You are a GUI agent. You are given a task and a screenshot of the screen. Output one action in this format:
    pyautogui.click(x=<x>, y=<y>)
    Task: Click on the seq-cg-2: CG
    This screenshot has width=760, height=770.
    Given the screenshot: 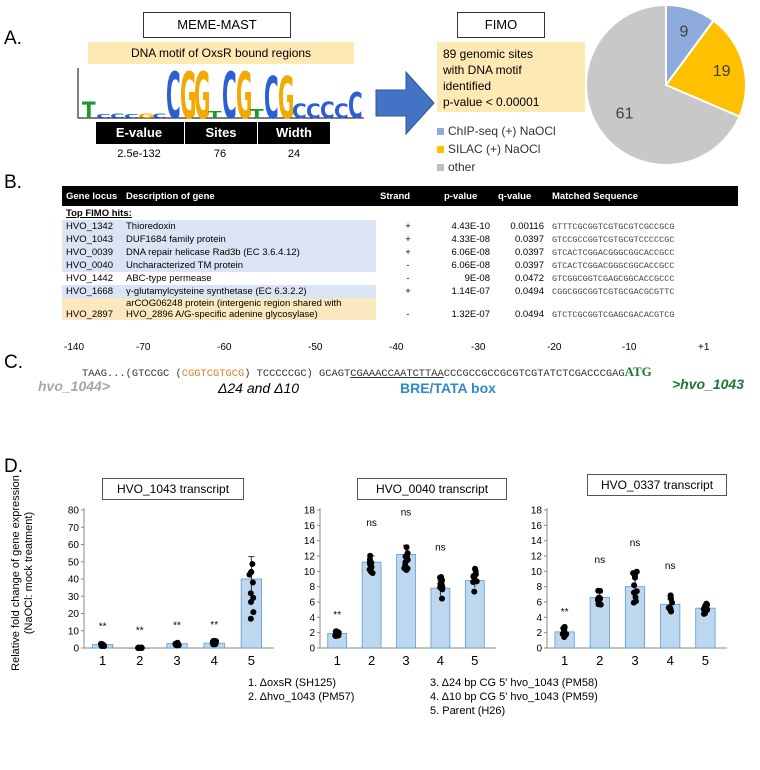 What is the action you would take?
    pyautogui.click(x=213, y=374)
    